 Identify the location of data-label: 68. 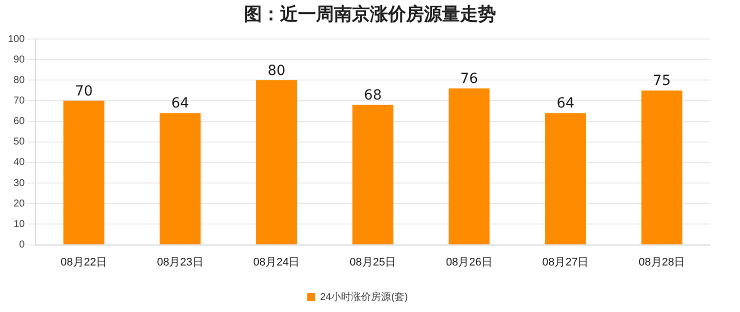
(373, 95).